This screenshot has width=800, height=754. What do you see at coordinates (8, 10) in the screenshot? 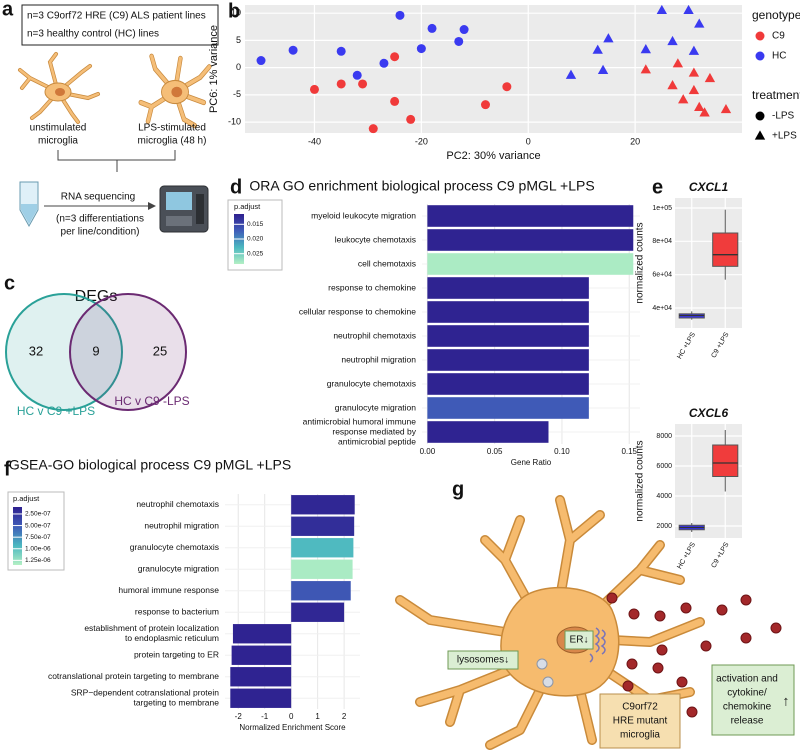
I see `panel-letter: a` at bounding box center [8, 10].